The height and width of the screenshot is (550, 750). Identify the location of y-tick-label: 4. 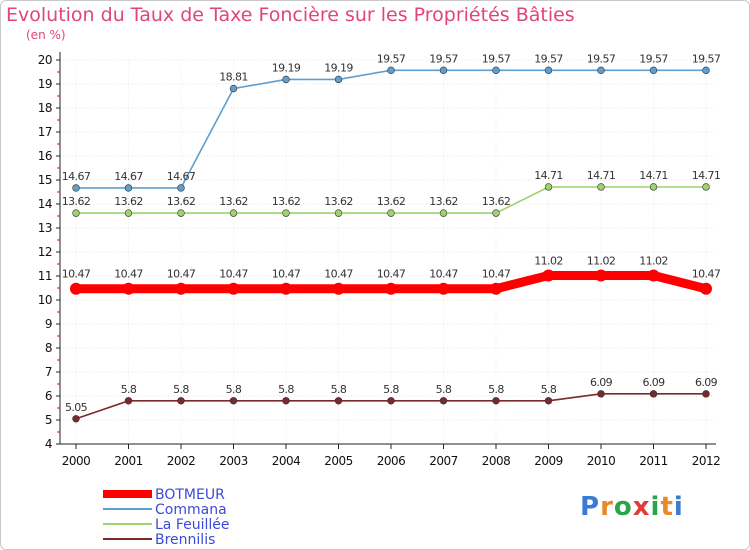
(48, 444).